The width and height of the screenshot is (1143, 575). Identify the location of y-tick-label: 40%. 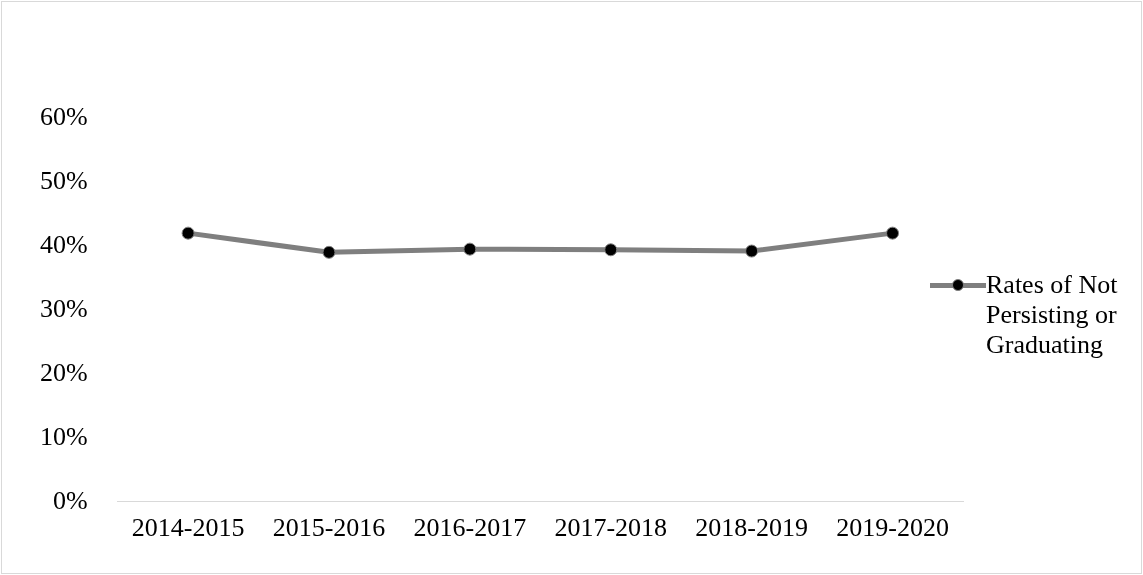
(63, 244).